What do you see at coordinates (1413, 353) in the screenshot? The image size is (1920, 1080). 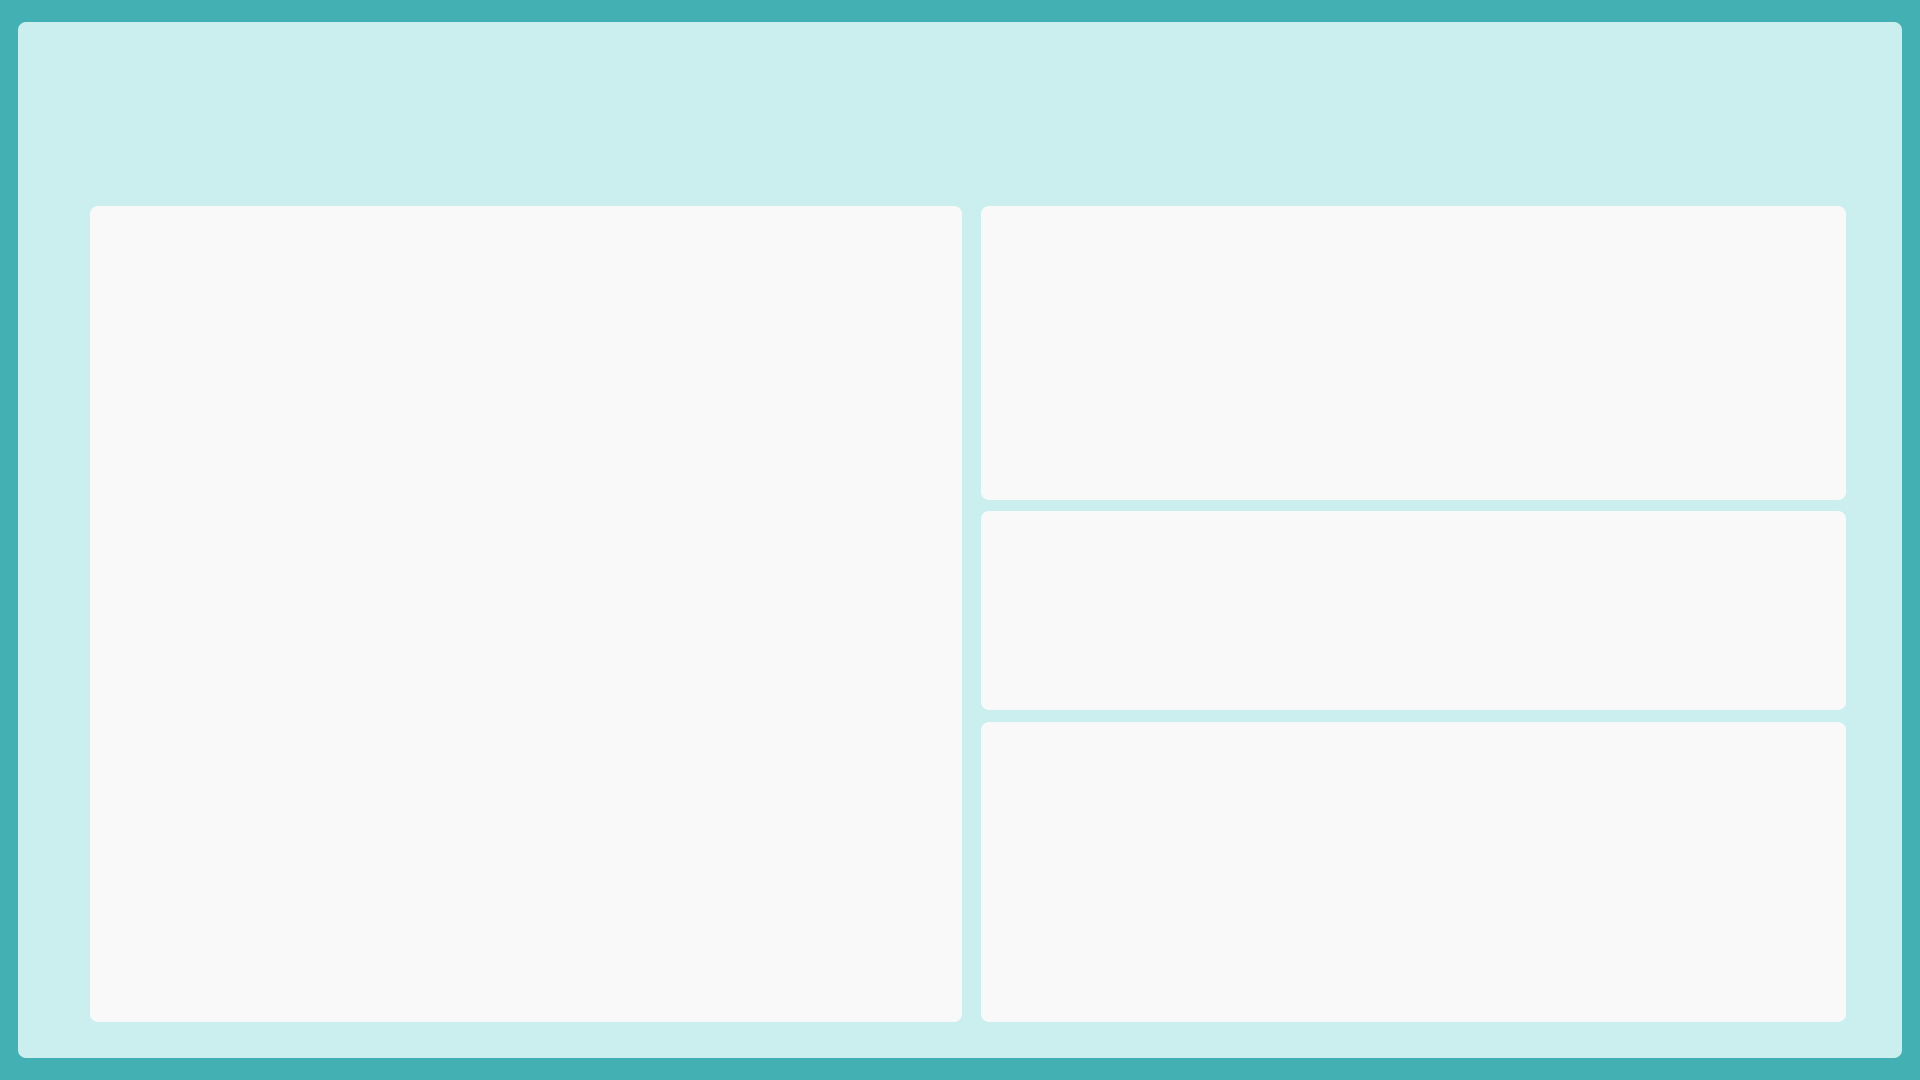 I see `right-top-panel` at bounding box center [1413, 353].